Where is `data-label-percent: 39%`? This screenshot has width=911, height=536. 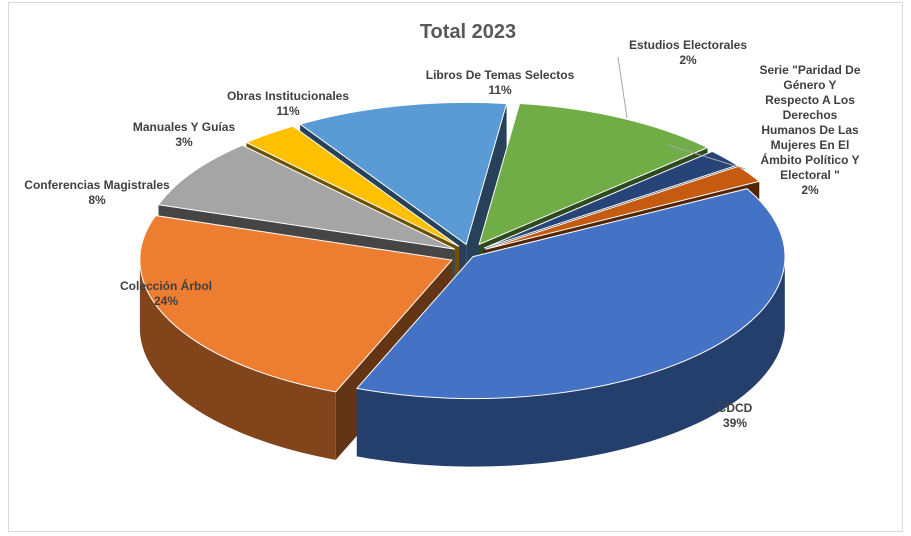 data-label-percent: 39% is located at coordinates (735, 423).